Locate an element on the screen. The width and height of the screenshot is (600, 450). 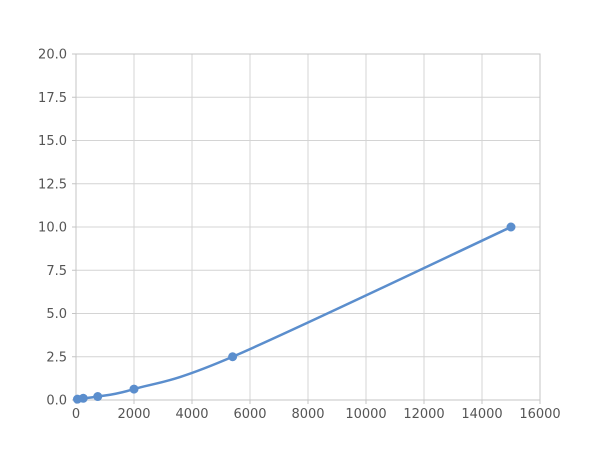
x-tick-label: 16000 is located at coordinates (539, 414).